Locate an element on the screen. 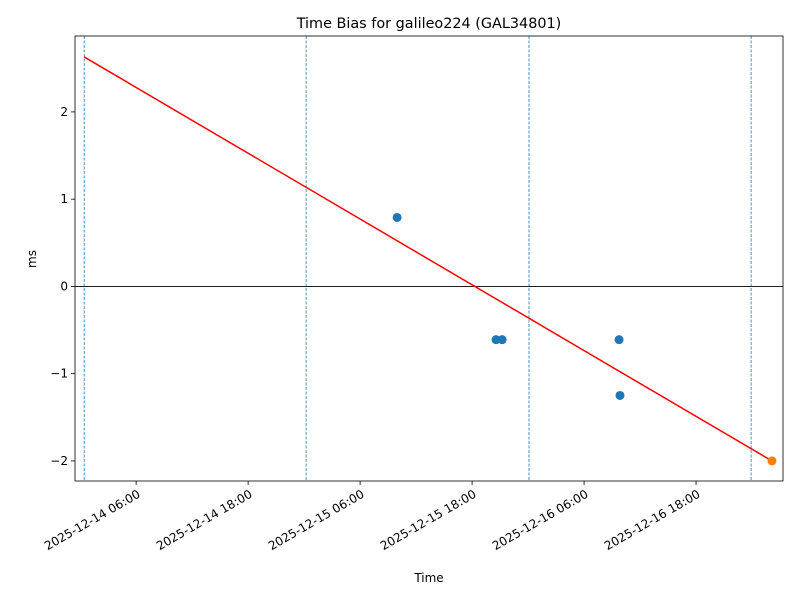 This screenshot has height=600, width=800. x-tick-label: 2025-12-16 06:00 is located at coordinates (540, 520).